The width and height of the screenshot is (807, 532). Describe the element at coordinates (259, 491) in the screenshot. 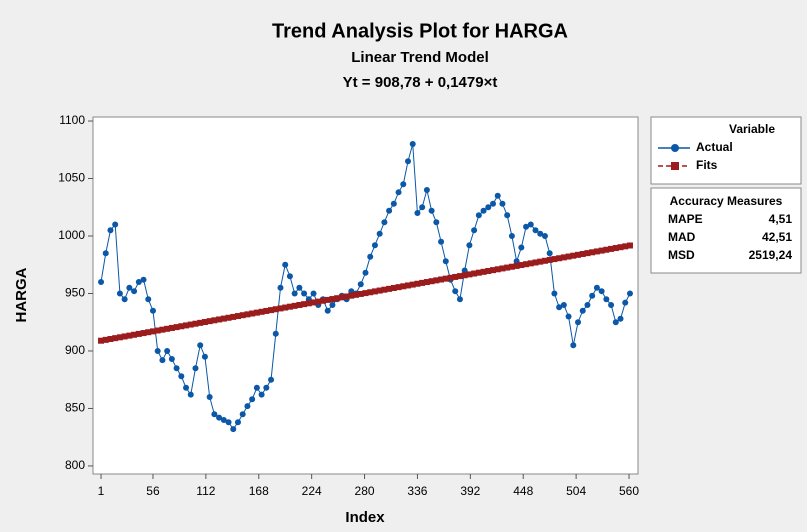

I see `x-tick-label: 168` at that location.